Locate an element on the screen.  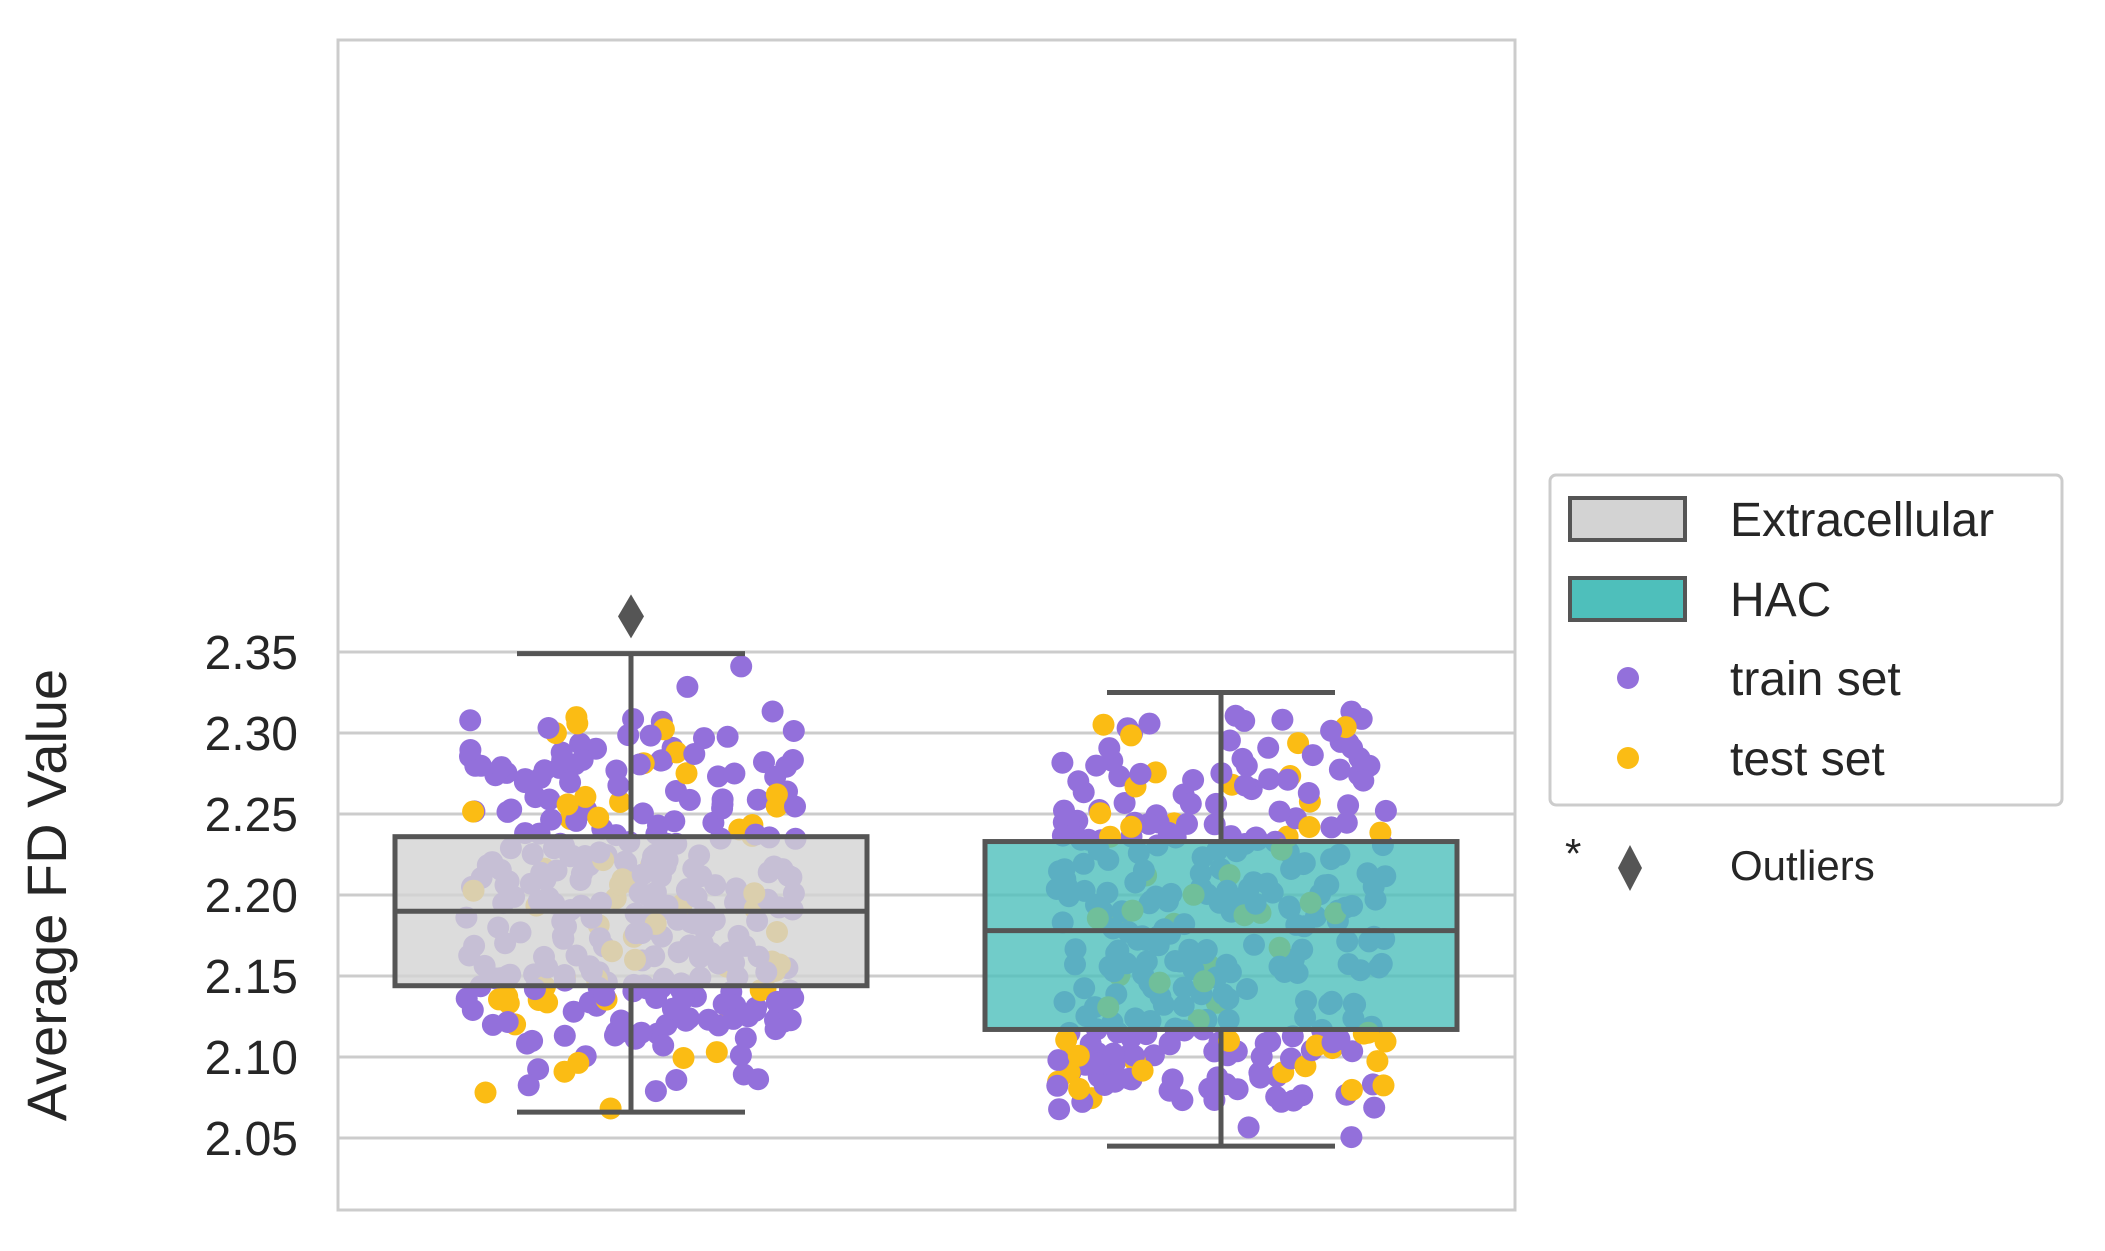
y-axis-ticks: 2.05 2.10 2.15 2.20 2.25 2.30 2.35 is located at coordinates (251, 896).